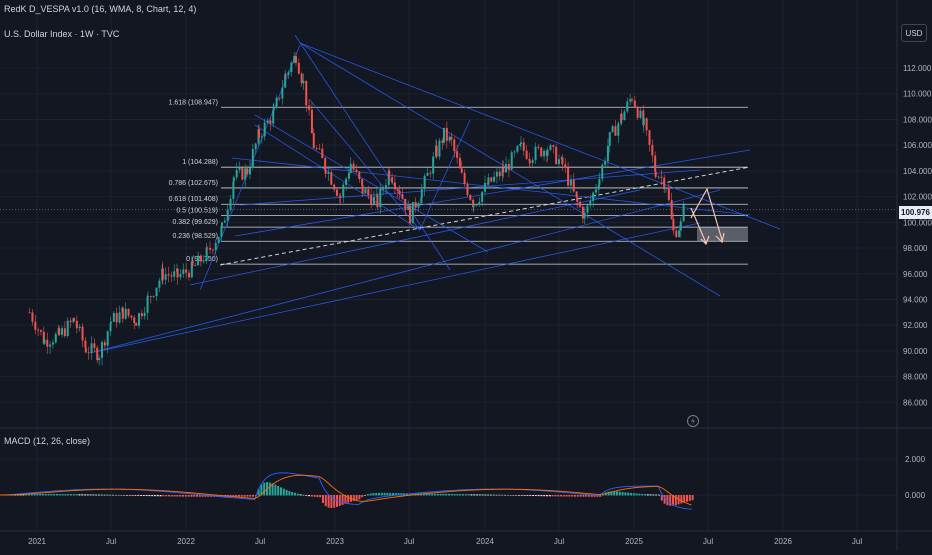 The image size is (932, 555). Describe the element at coordinates (915, 325) in the screenshot. I see `price-tick-label: 92.000` at that location.